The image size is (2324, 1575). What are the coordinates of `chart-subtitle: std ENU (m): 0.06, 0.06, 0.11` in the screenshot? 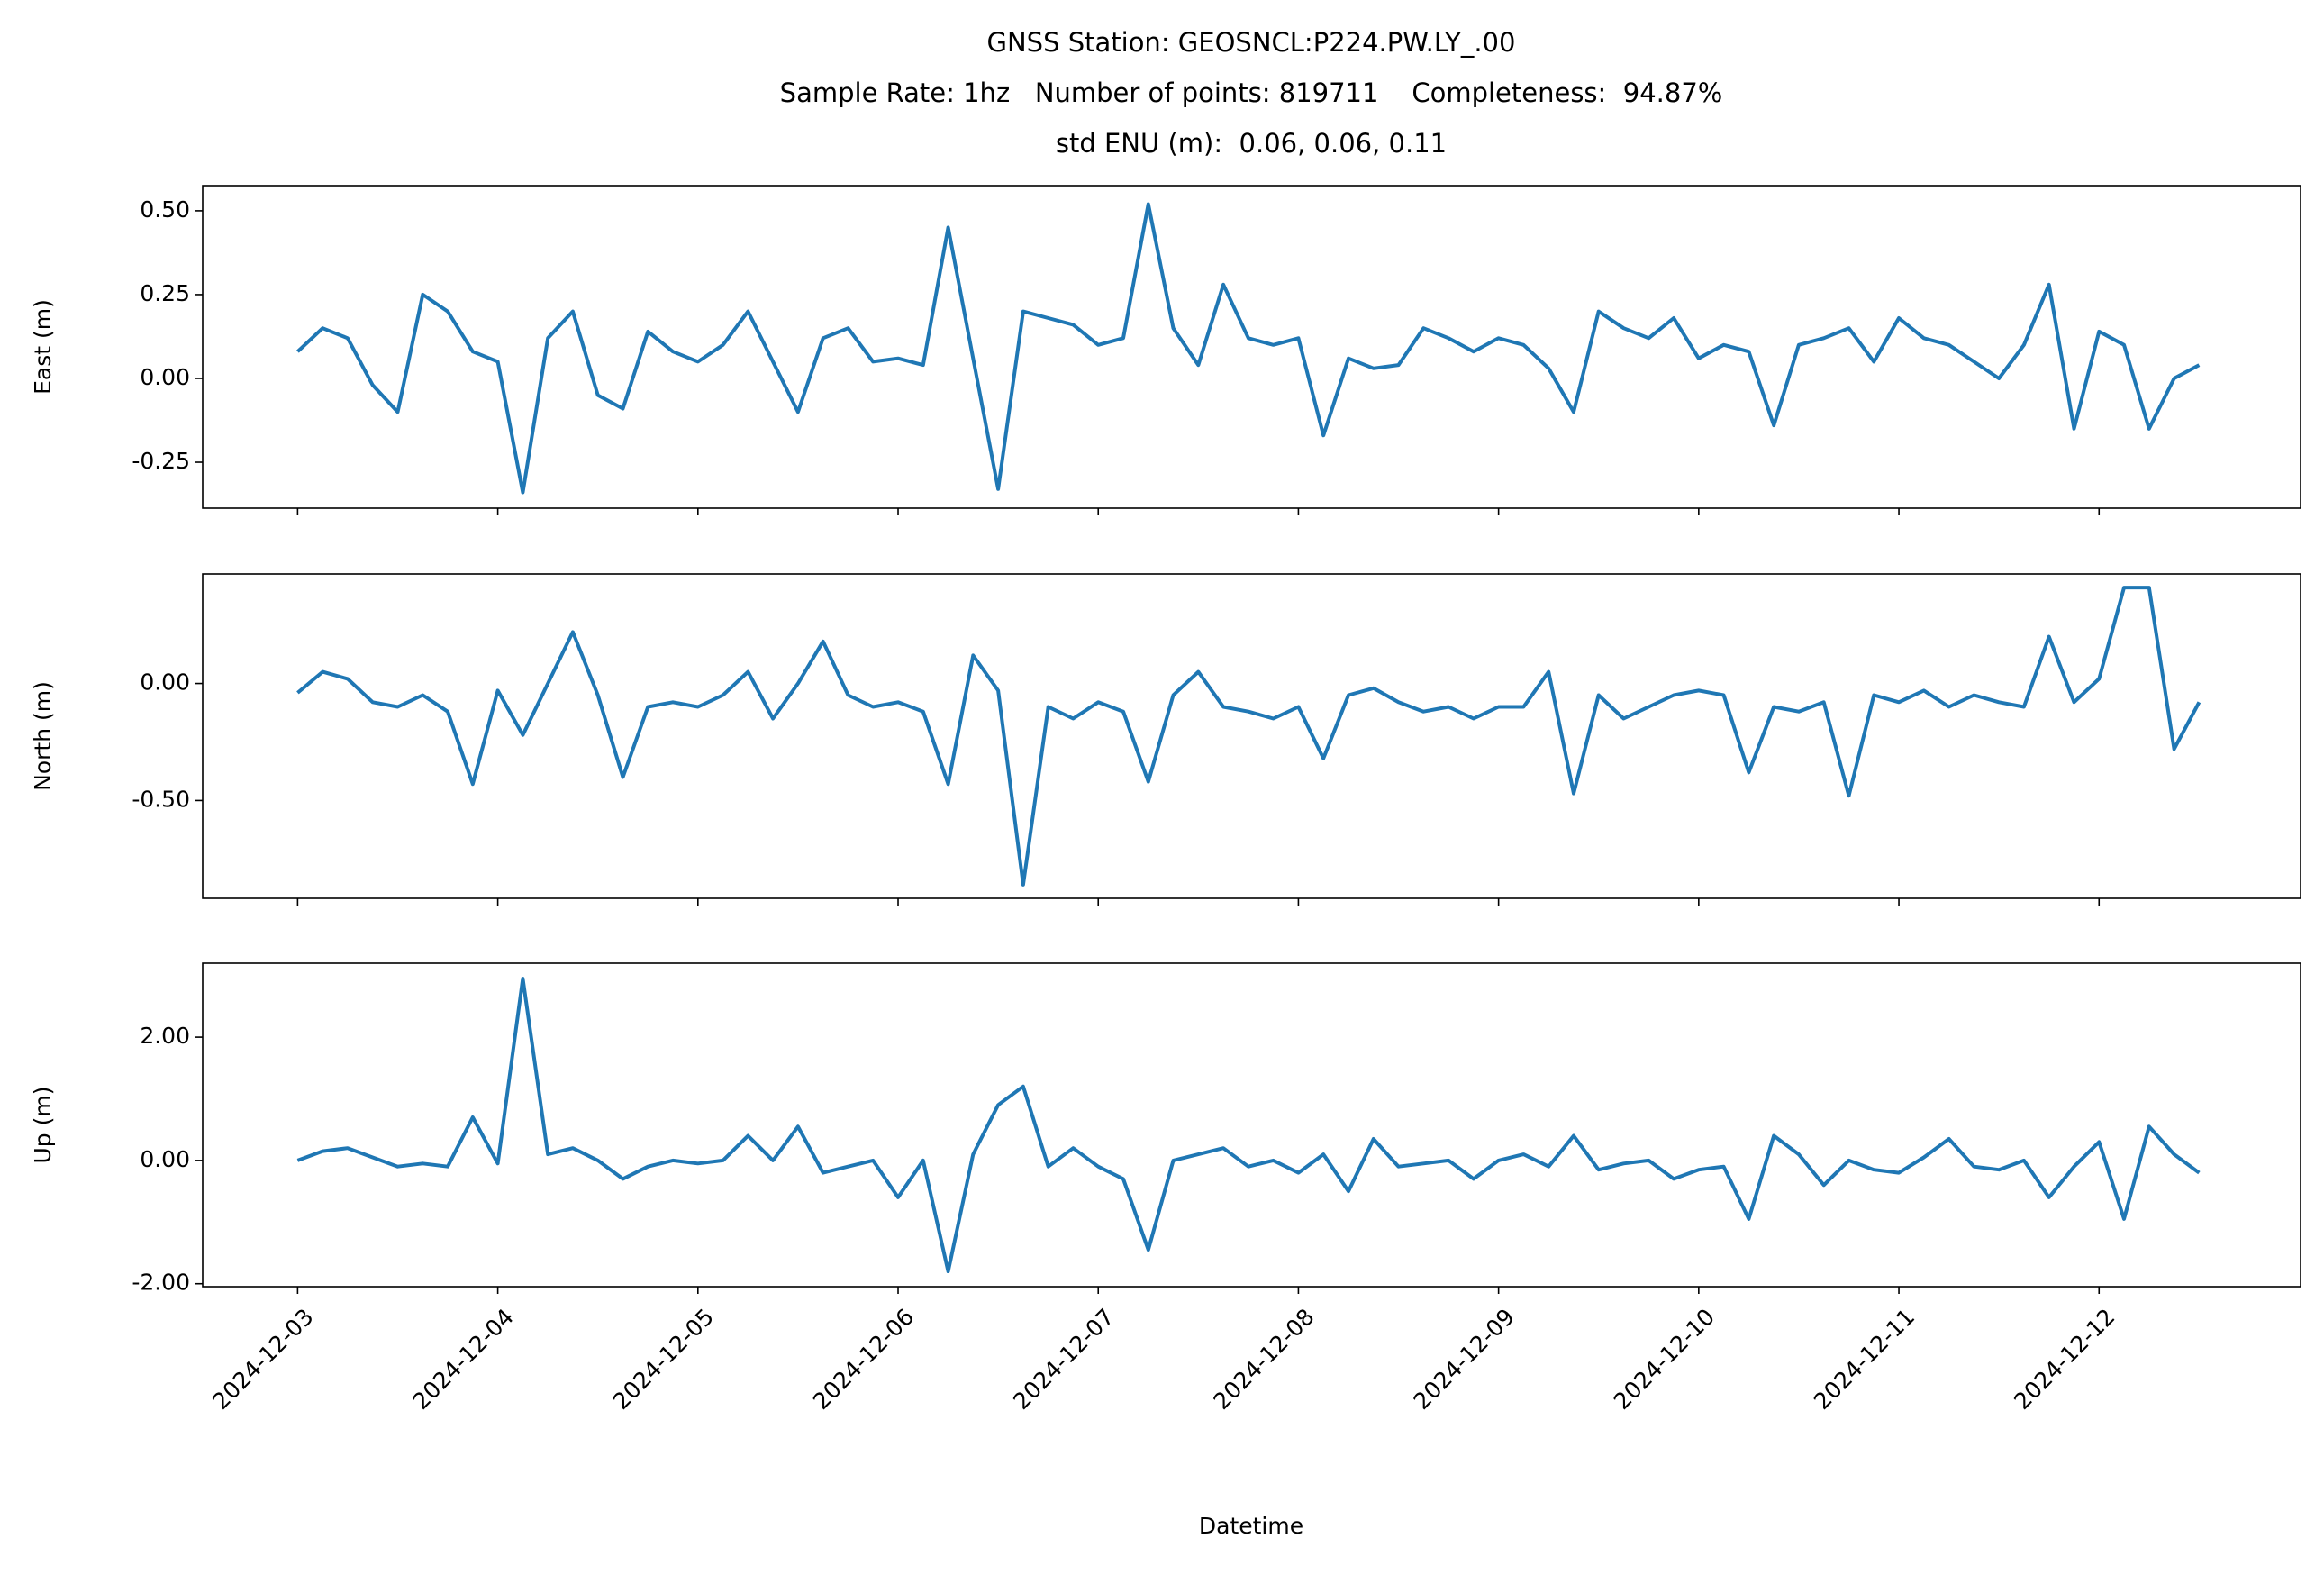 It's located at (1252, 143).